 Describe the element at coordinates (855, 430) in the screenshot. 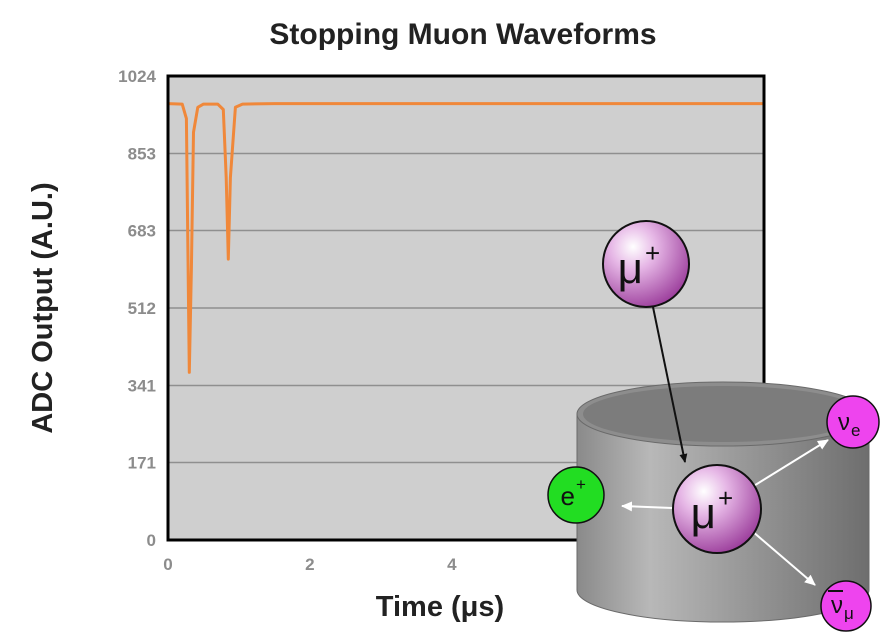

I see `electron-neutrino-subscript: e` at that location.